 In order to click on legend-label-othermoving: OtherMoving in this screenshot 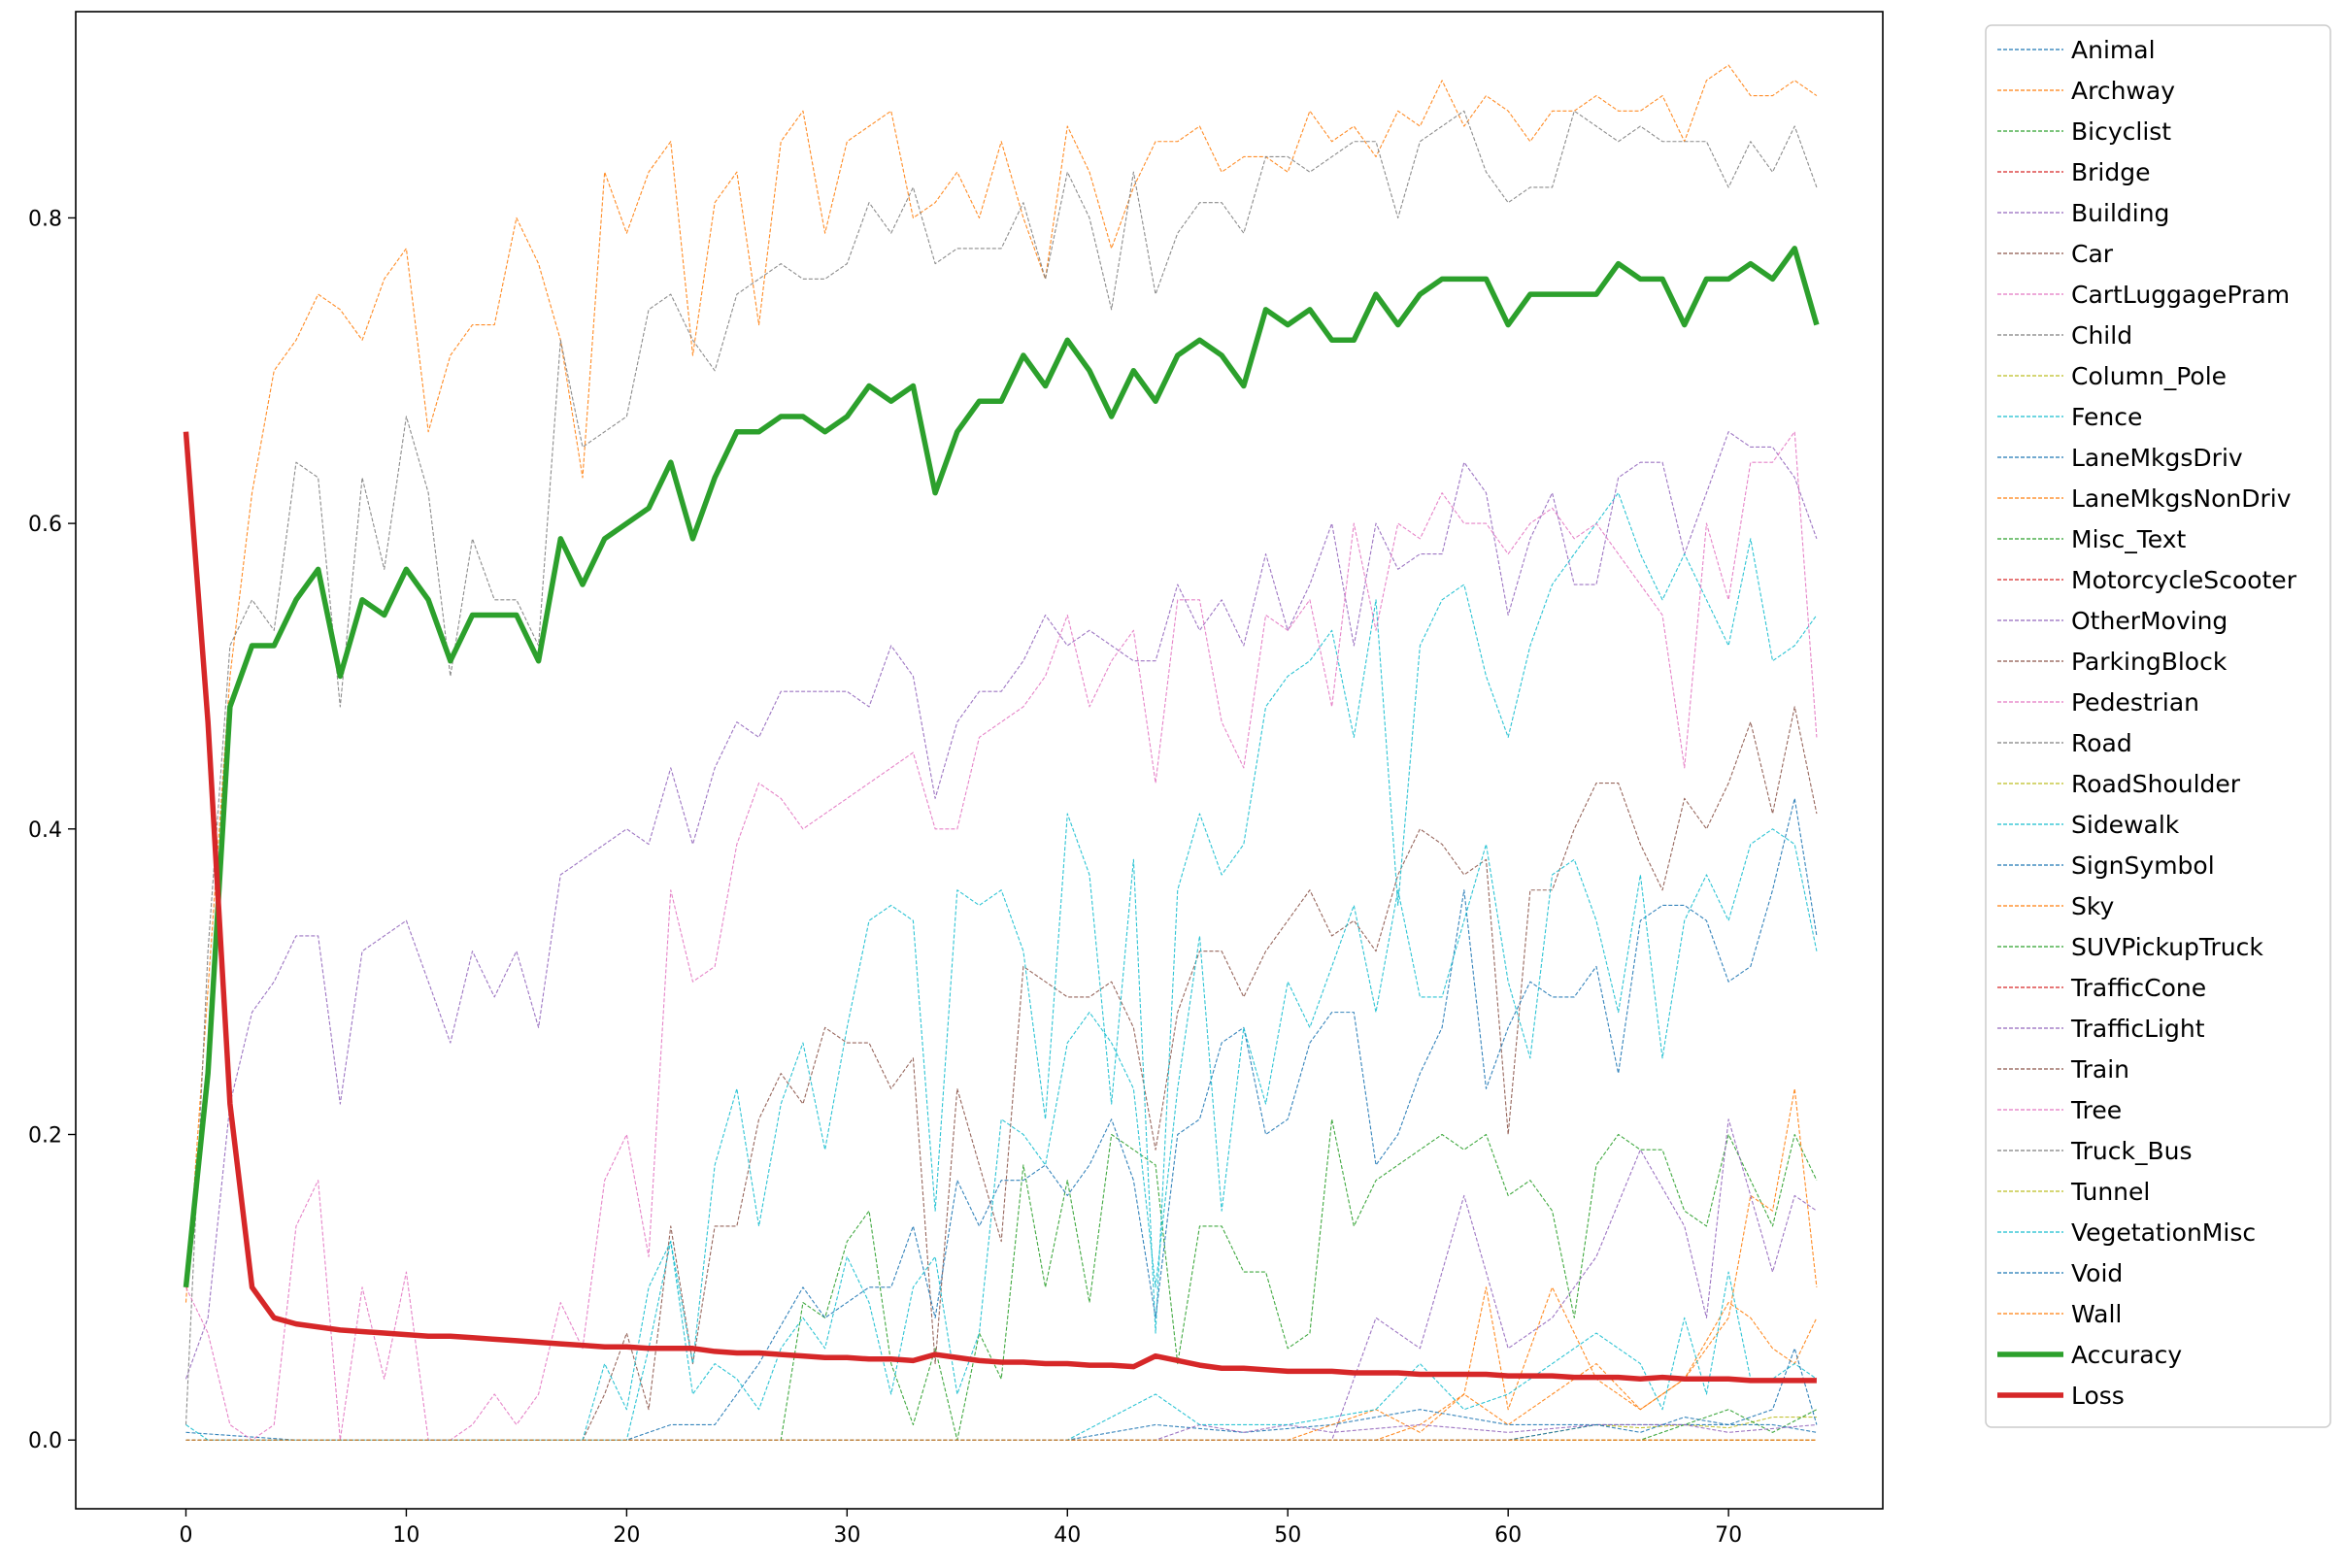, I will do `click(2149, 621)`.